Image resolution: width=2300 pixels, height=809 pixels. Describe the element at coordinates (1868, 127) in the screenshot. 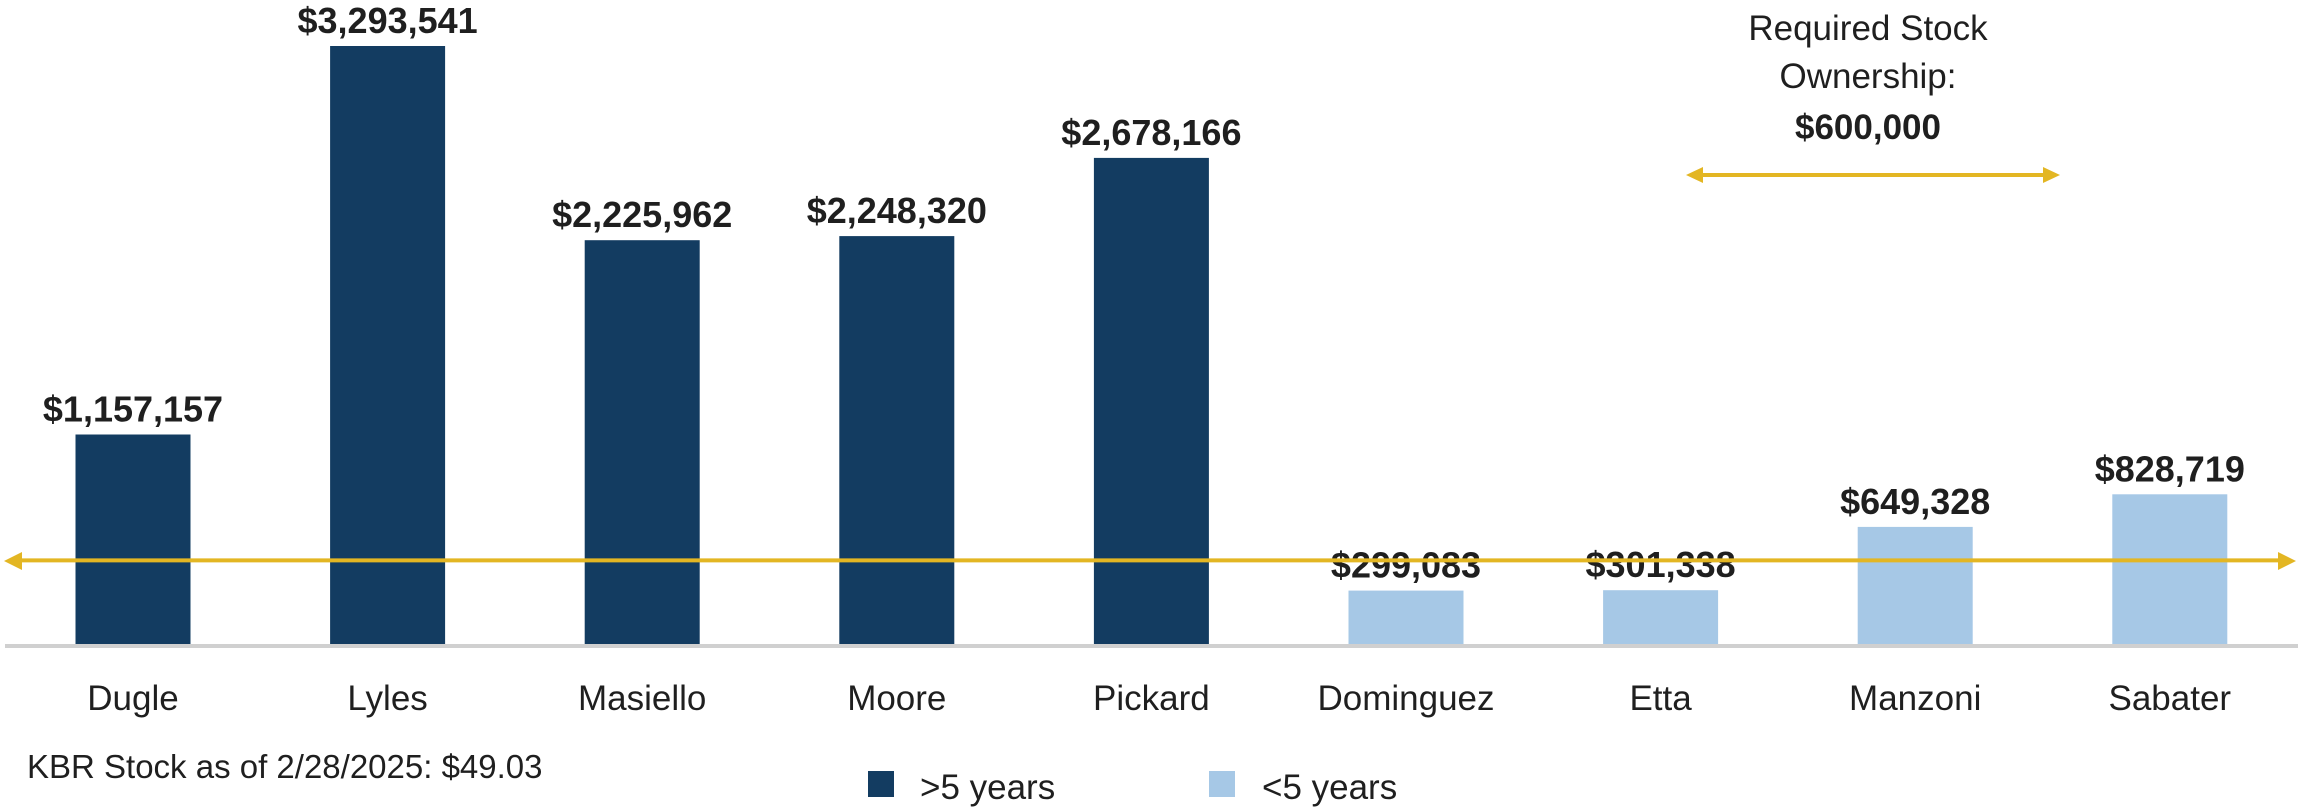

I see `annotation-line-3: $600,000` at that location.